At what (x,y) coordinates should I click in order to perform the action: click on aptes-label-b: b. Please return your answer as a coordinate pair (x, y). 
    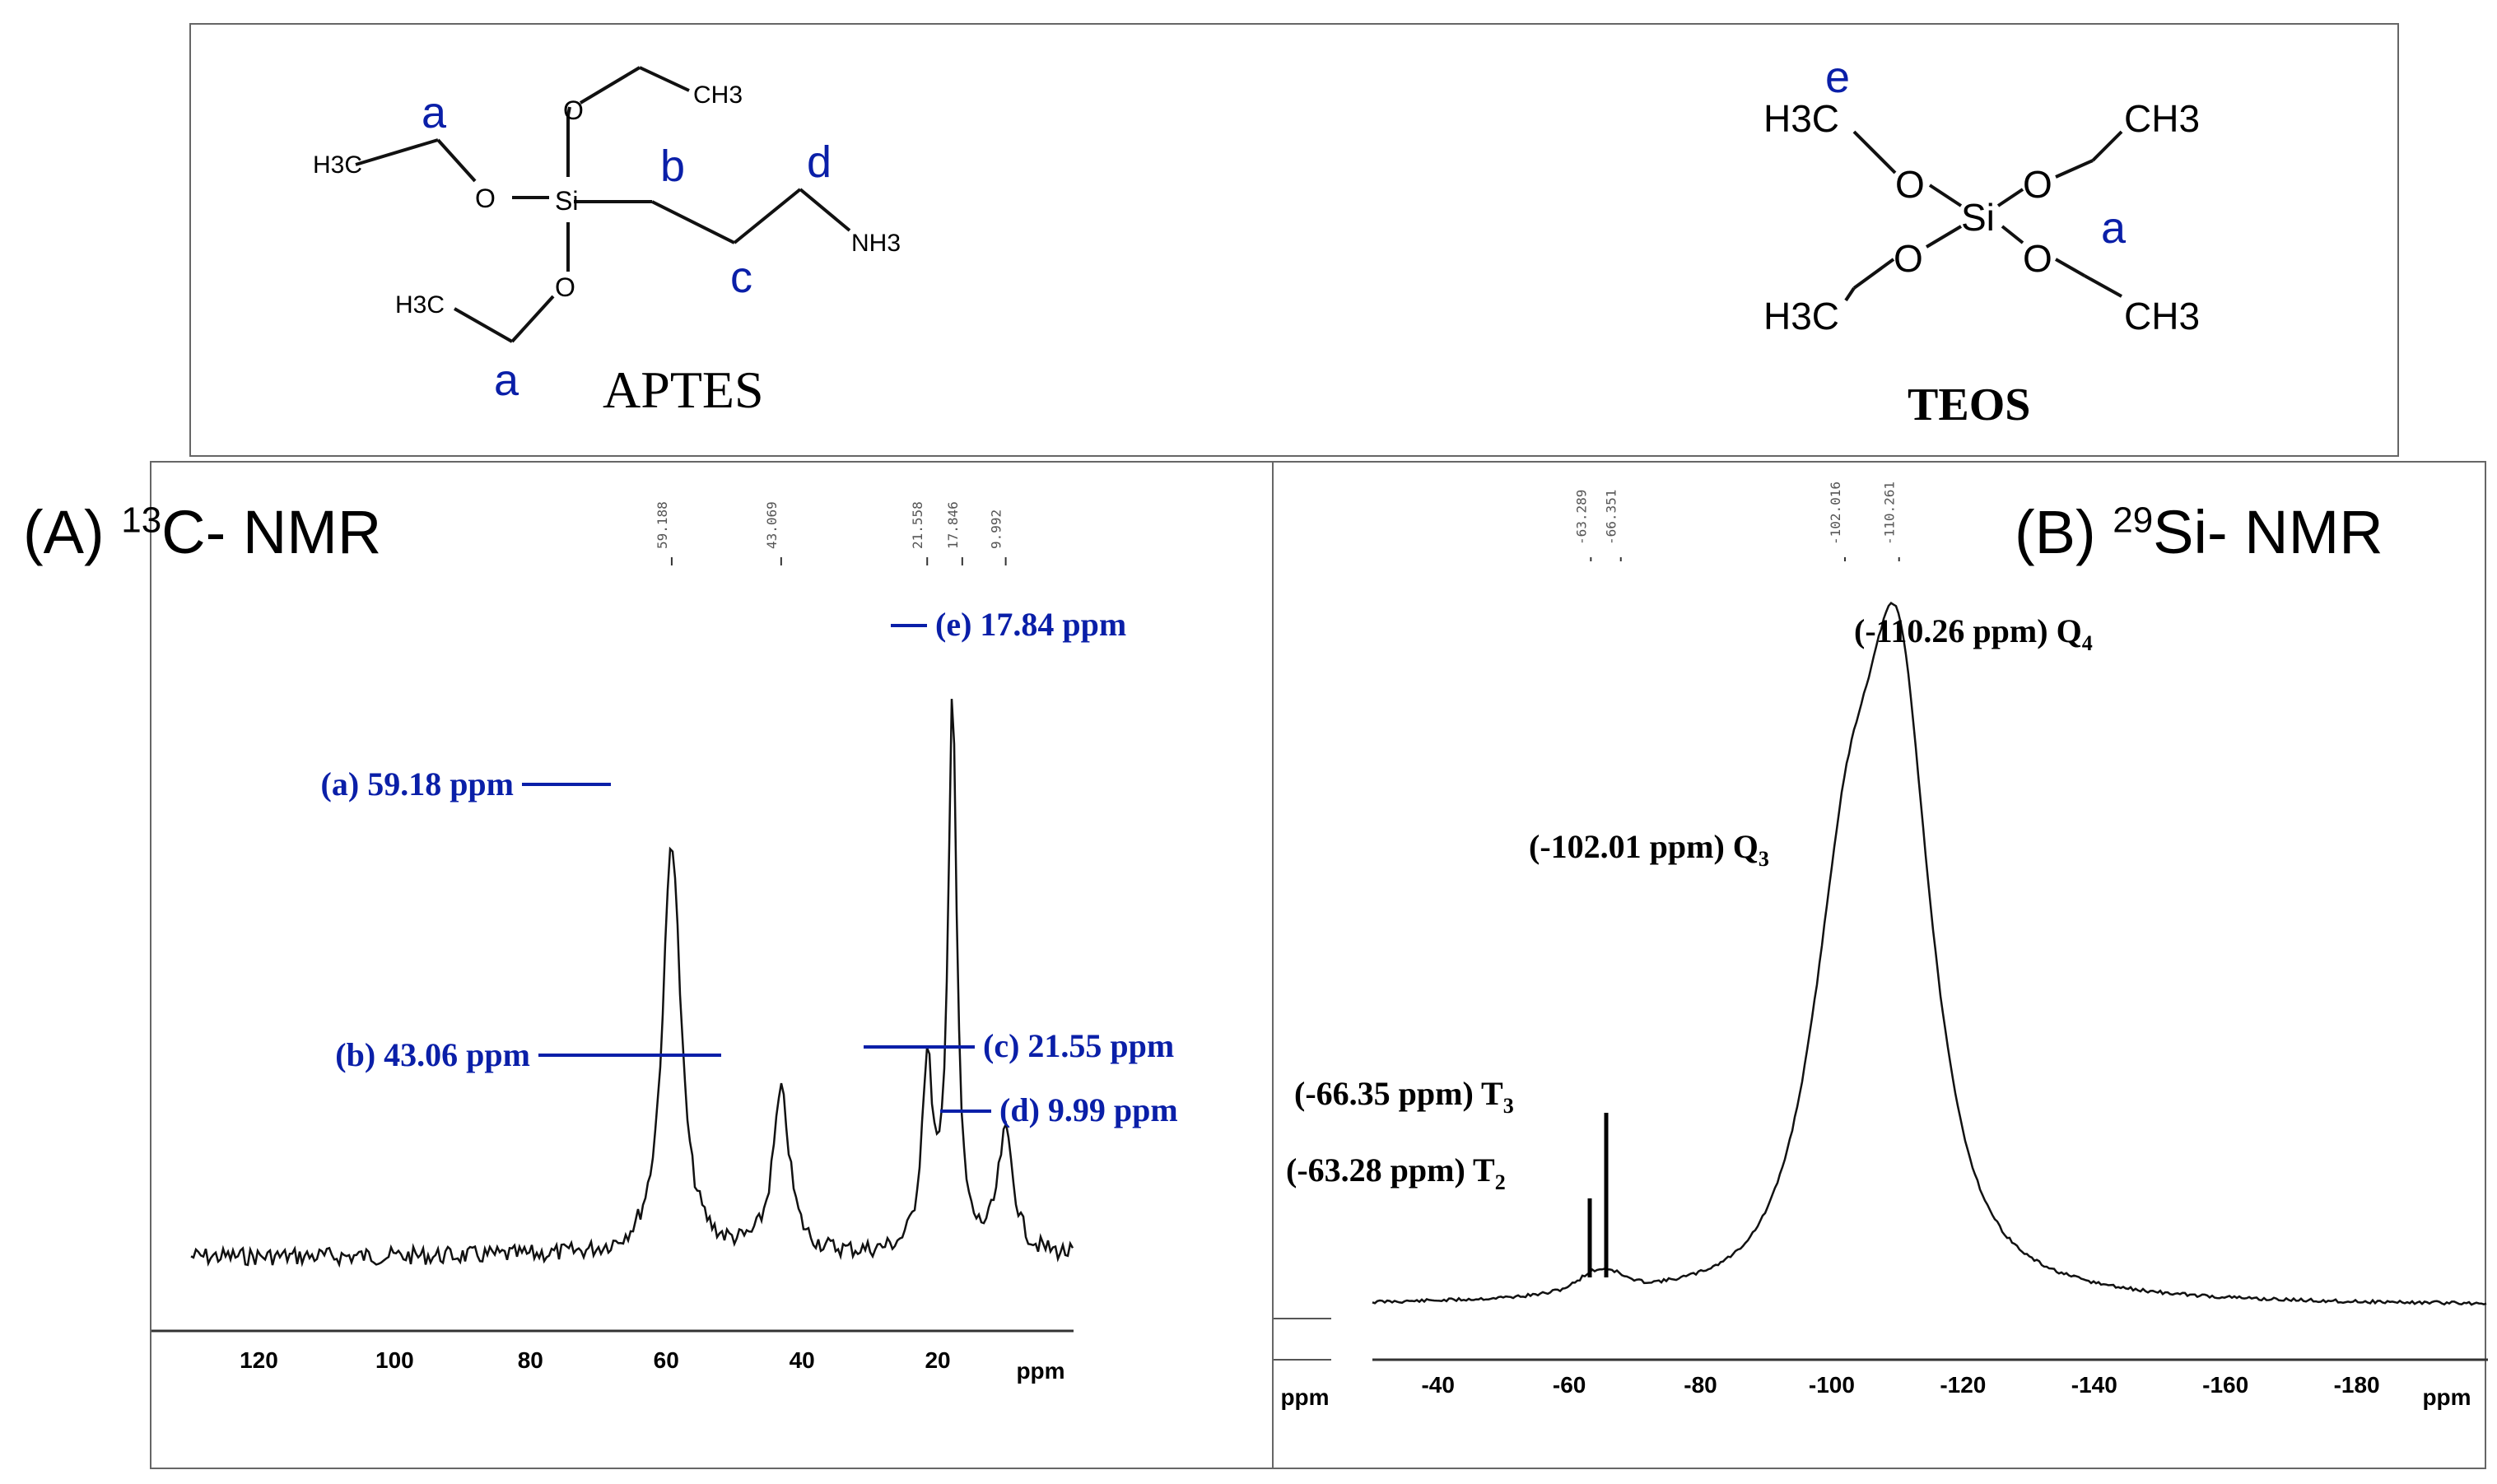
    Looking at the image, I should click on (672, 166).